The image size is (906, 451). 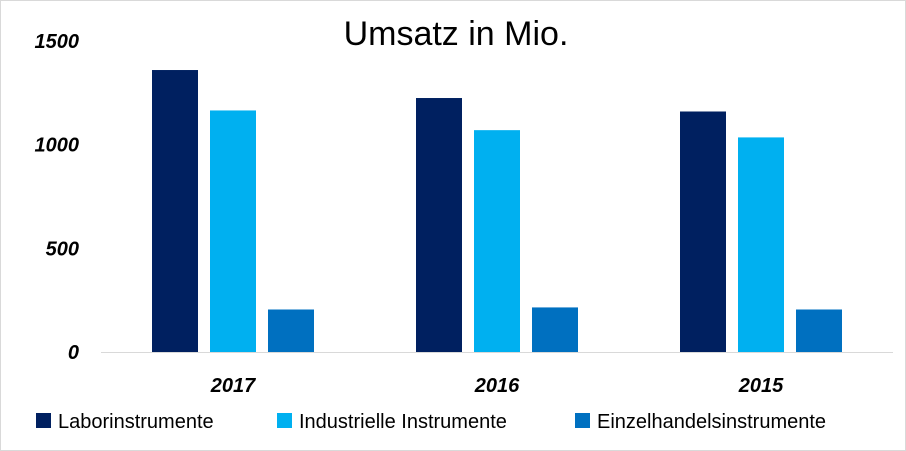 I want to click on legend-label: Industrielle Instrumente, so click(x=403, y=422).